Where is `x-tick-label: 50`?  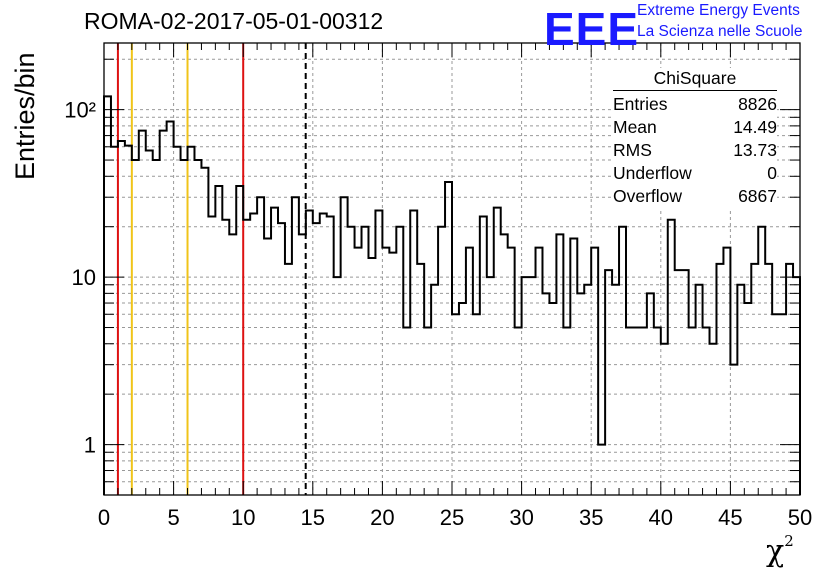
x-tick-label: 50 is located at coordinates (800, 517).